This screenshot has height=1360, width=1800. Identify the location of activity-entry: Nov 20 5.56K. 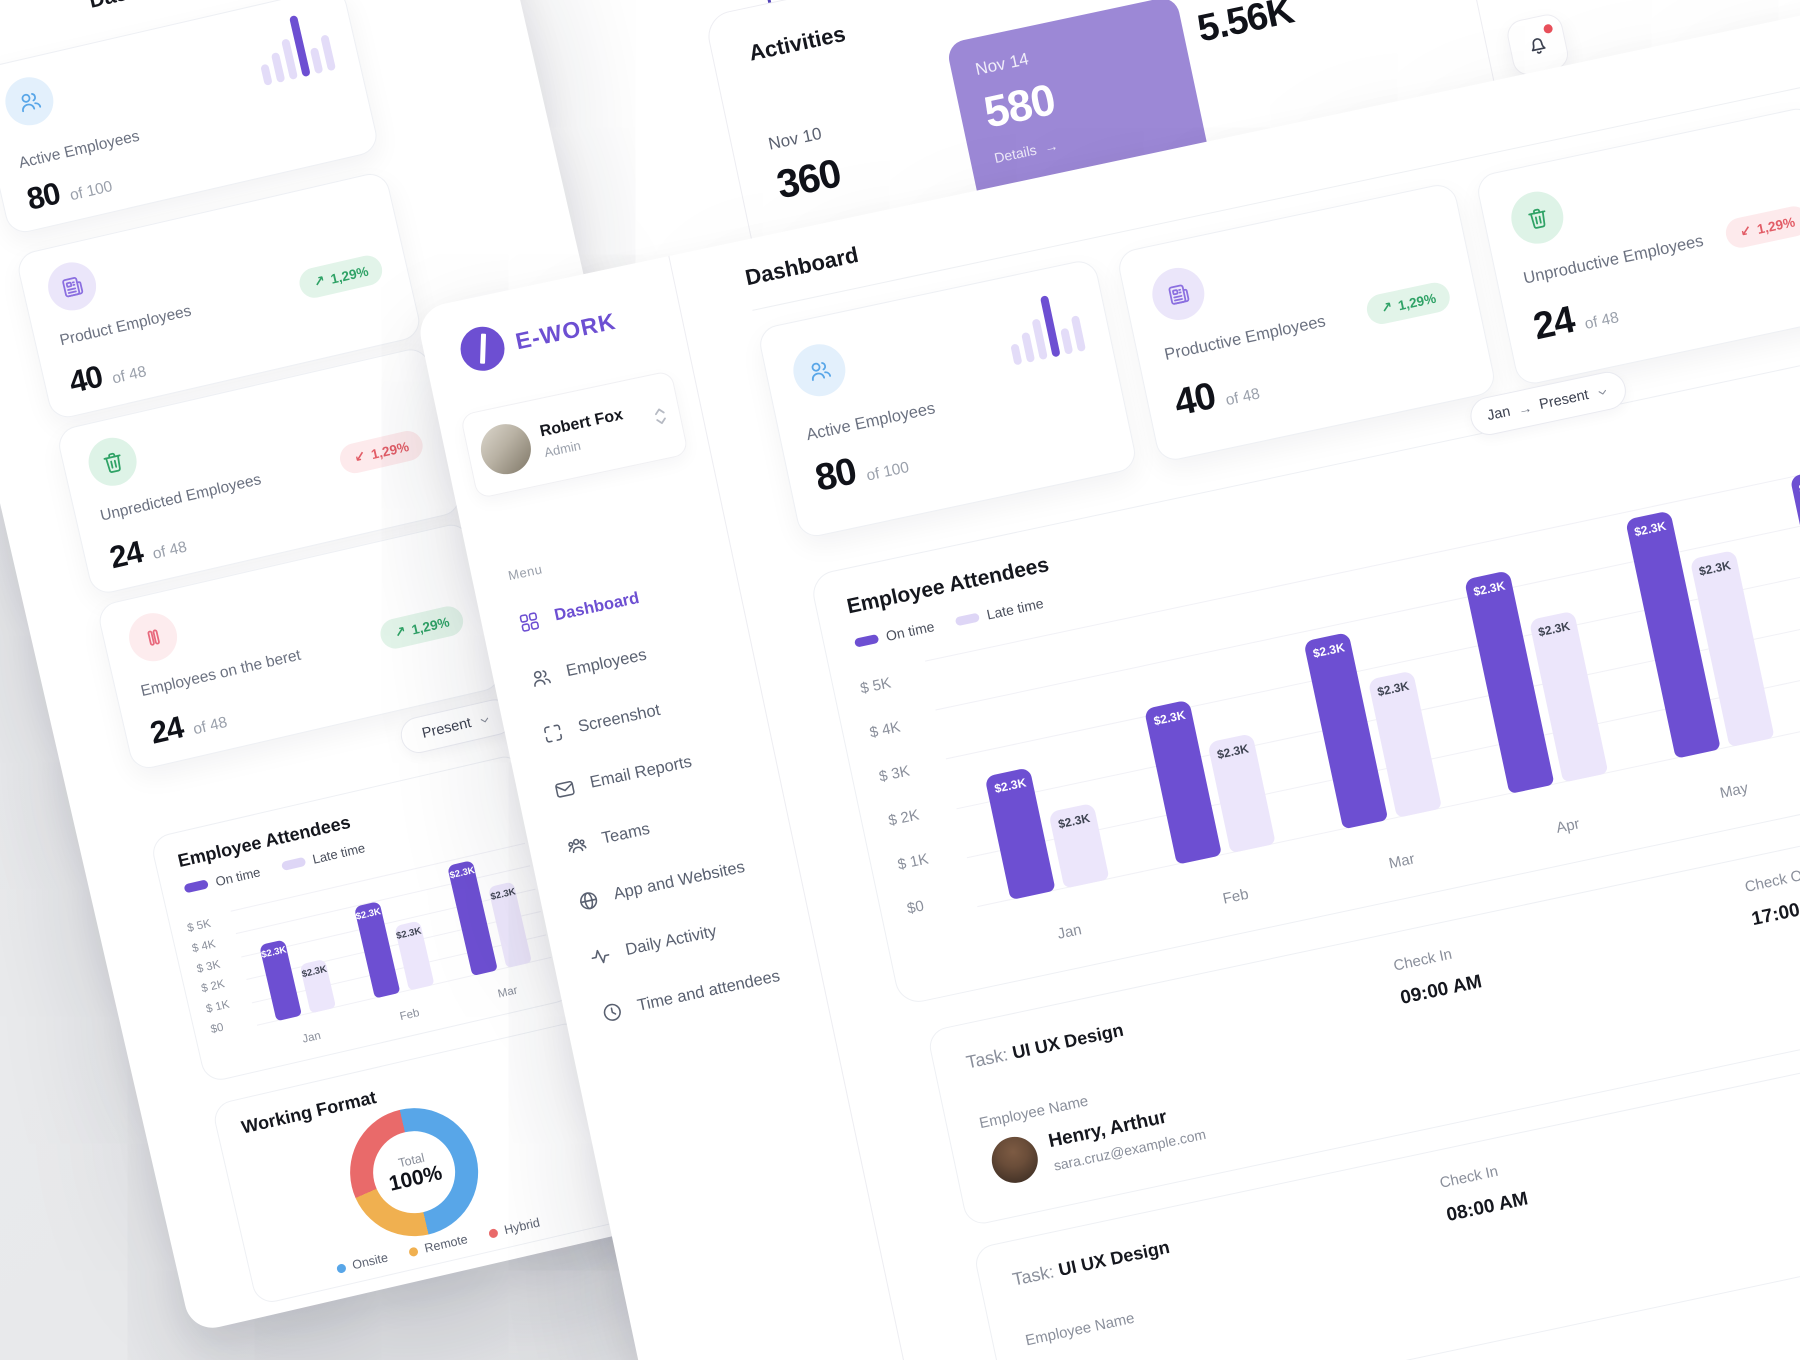
(1242, 26).